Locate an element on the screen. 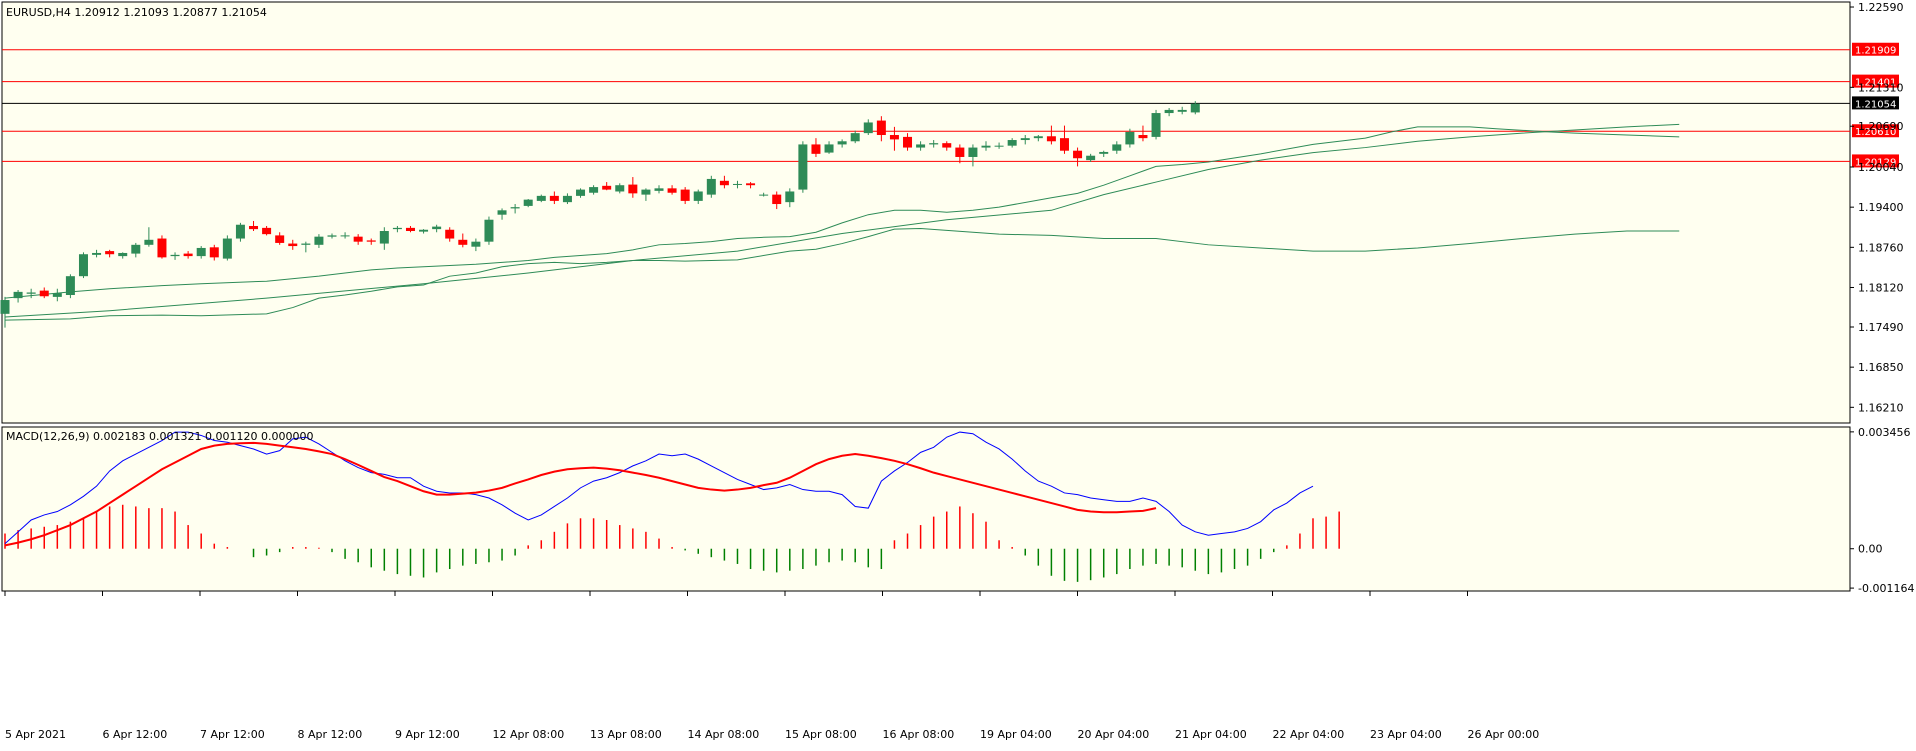 This screenshot has height=751, width=1916. level-label: 1.20610 is located at coordinates (1875, 132).